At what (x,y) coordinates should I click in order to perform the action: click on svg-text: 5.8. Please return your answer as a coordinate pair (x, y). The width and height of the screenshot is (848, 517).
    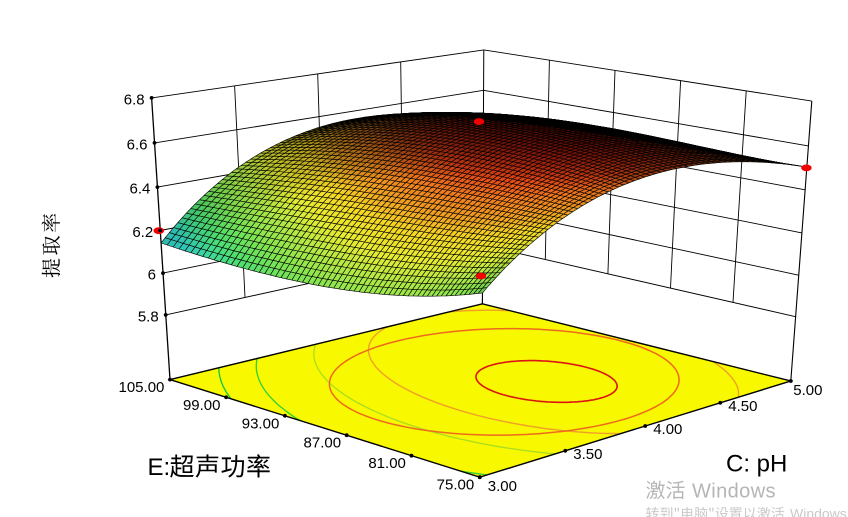
    Looking at the image, I should click on (148, 316).